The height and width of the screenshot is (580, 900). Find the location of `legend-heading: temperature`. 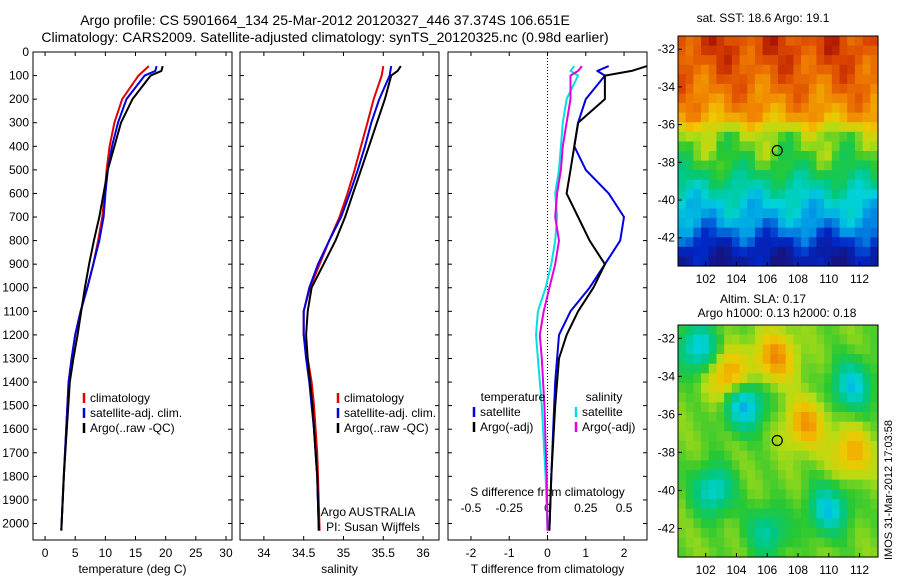

legend-heading: temperature is located at coordinates (513, 397).